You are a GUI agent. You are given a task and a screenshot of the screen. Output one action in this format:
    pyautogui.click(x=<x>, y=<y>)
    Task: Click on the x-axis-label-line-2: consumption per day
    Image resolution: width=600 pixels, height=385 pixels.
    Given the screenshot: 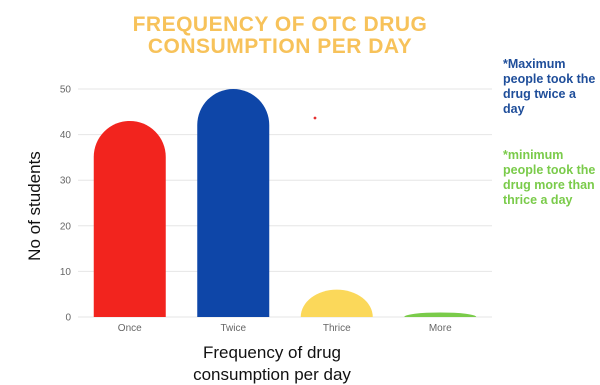 What is the action you would take?
    pyautogui.click(x=272, y=374)
    